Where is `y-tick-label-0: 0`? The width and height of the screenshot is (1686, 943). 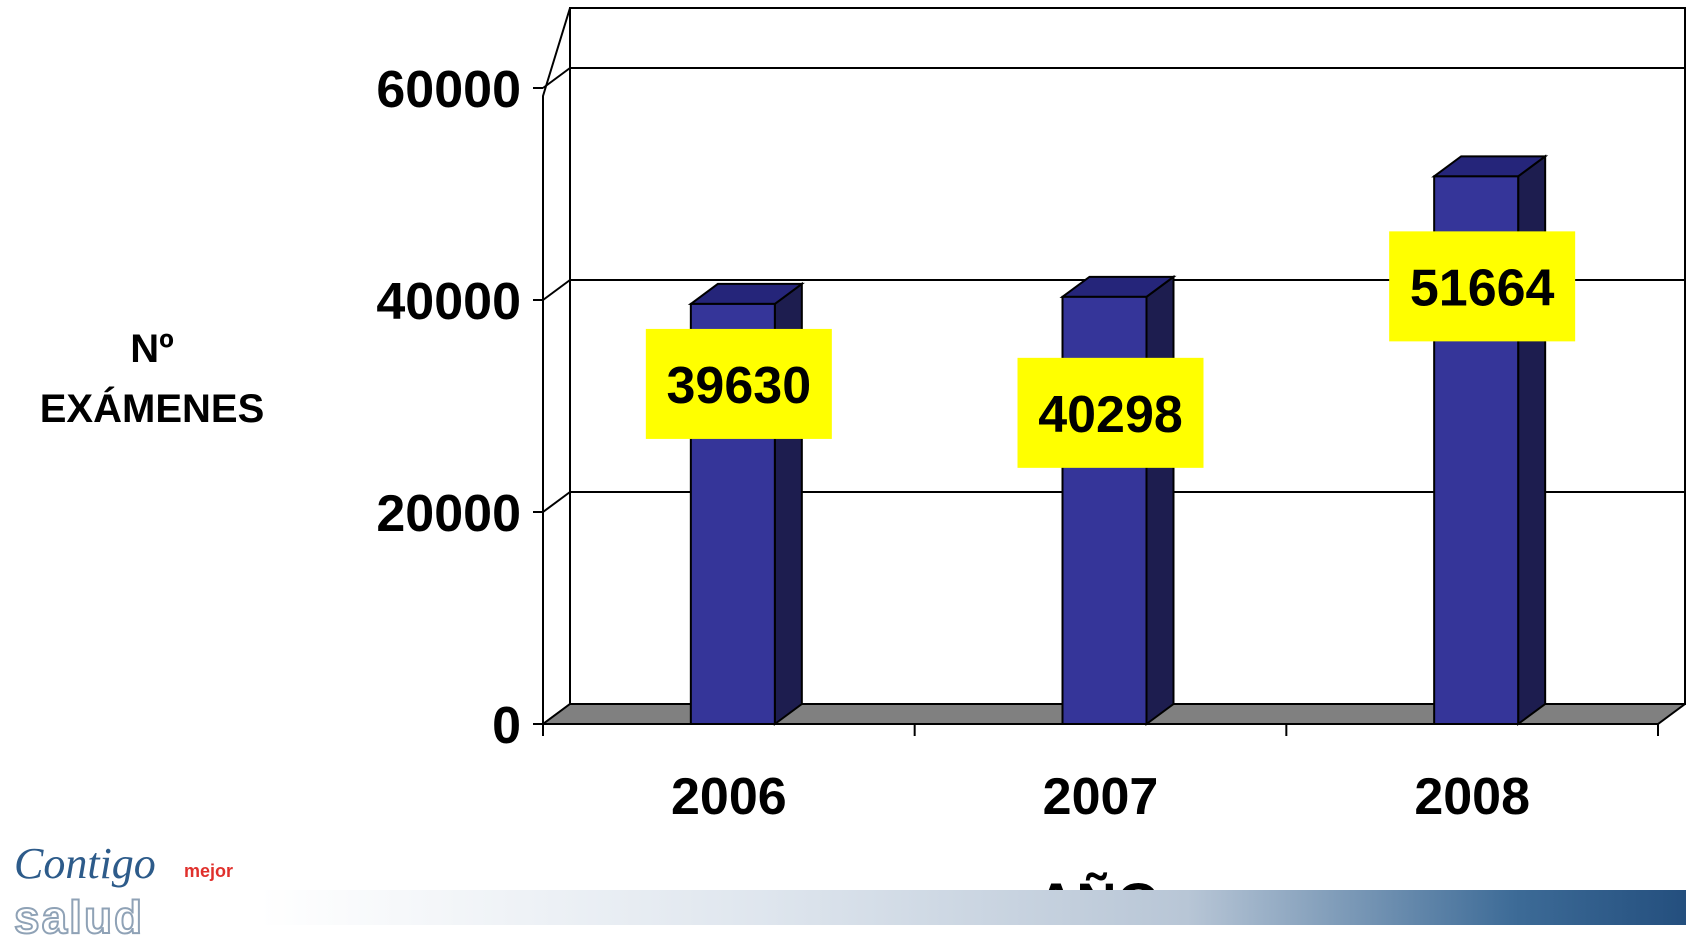 y-tick-label-0: 0 is located at coordinates (506, 726).